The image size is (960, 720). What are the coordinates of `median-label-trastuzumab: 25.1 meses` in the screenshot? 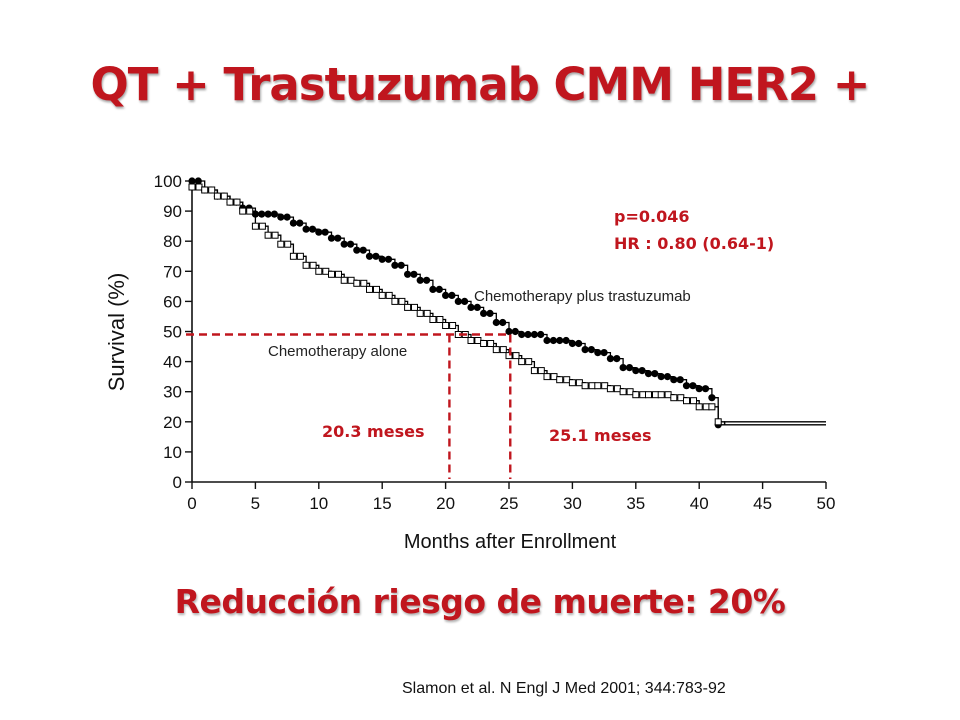 It's located at (600, 435).